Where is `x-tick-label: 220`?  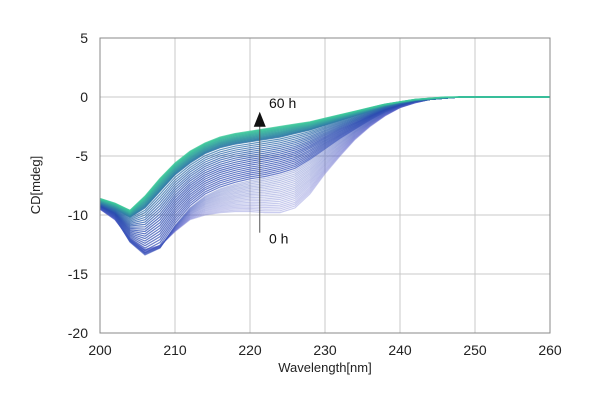 x-tick-label: 220 is located at coordinates (250, 350).